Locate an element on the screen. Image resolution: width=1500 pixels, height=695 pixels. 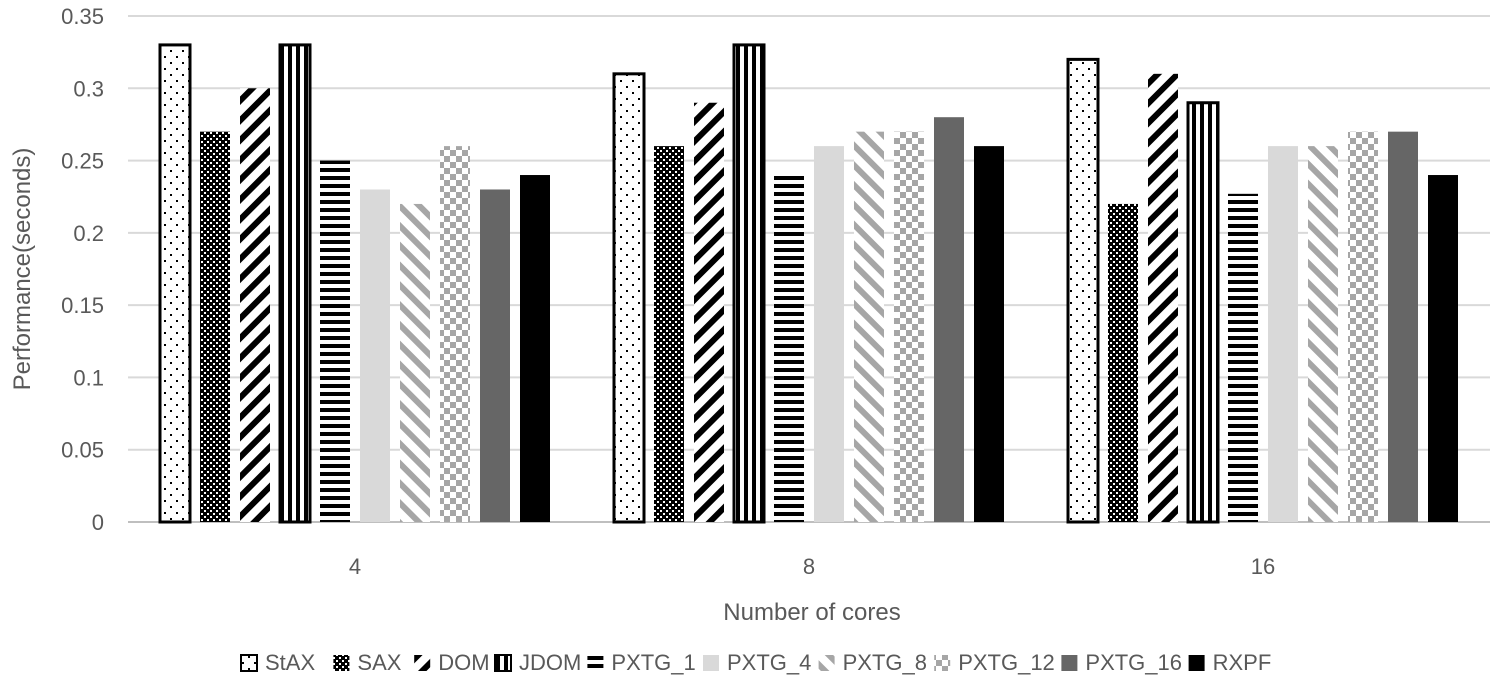
legend-item-sax: SAX is located at coordinates (367, 662).